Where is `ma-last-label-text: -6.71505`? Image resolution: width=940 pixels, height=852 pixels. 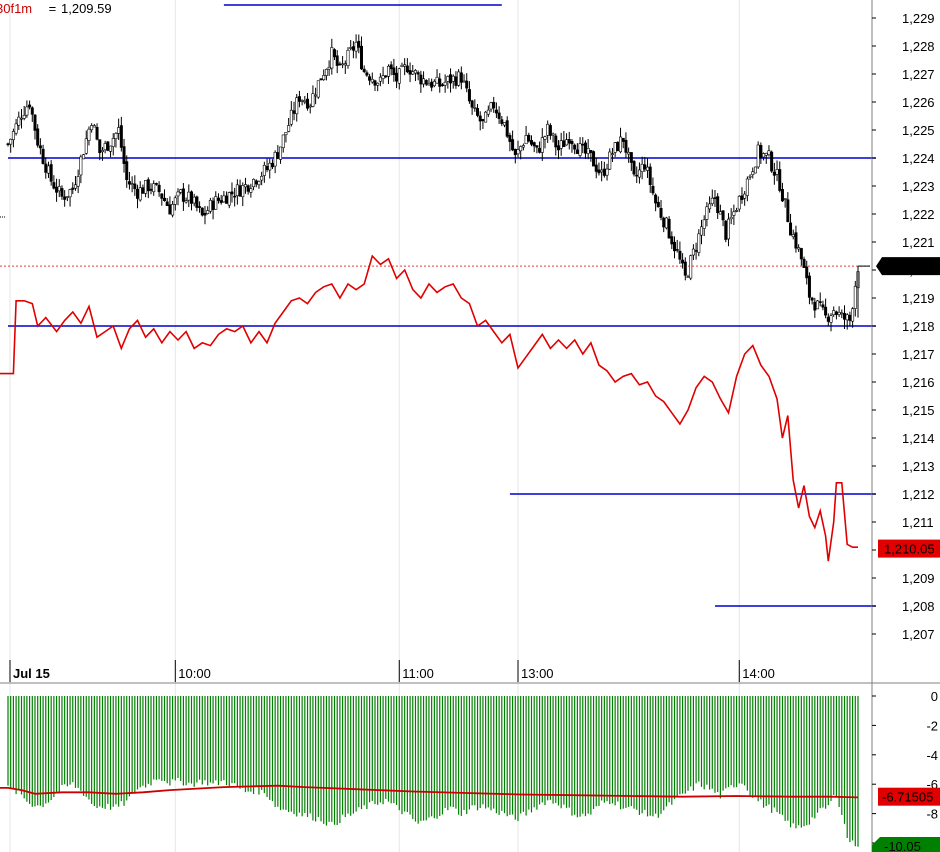
ma-last-label-text: -6.71505 is located at coordinates (907, 797).